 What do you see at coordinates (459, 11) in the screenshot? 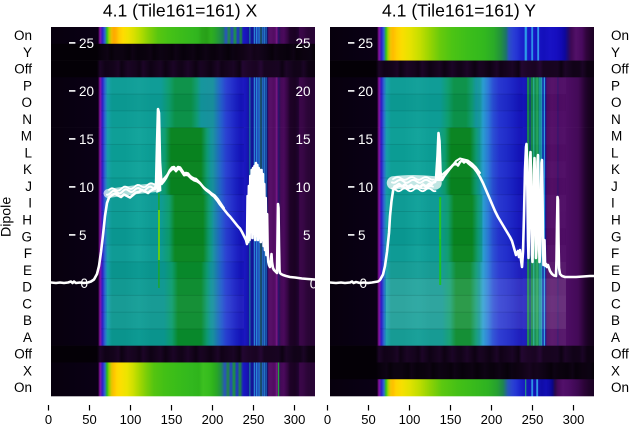
I see `svg-text: 4.1 (Tile161=161) Y` at bounding box center [459, 11].